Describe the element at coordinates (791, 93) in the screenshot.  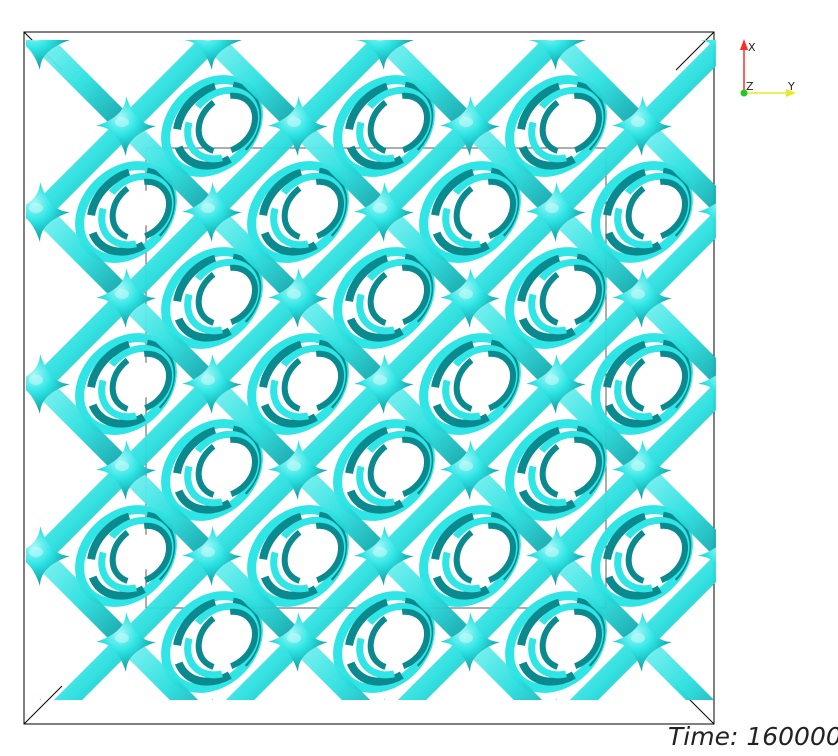
I see `axis-y-cone` at that location.